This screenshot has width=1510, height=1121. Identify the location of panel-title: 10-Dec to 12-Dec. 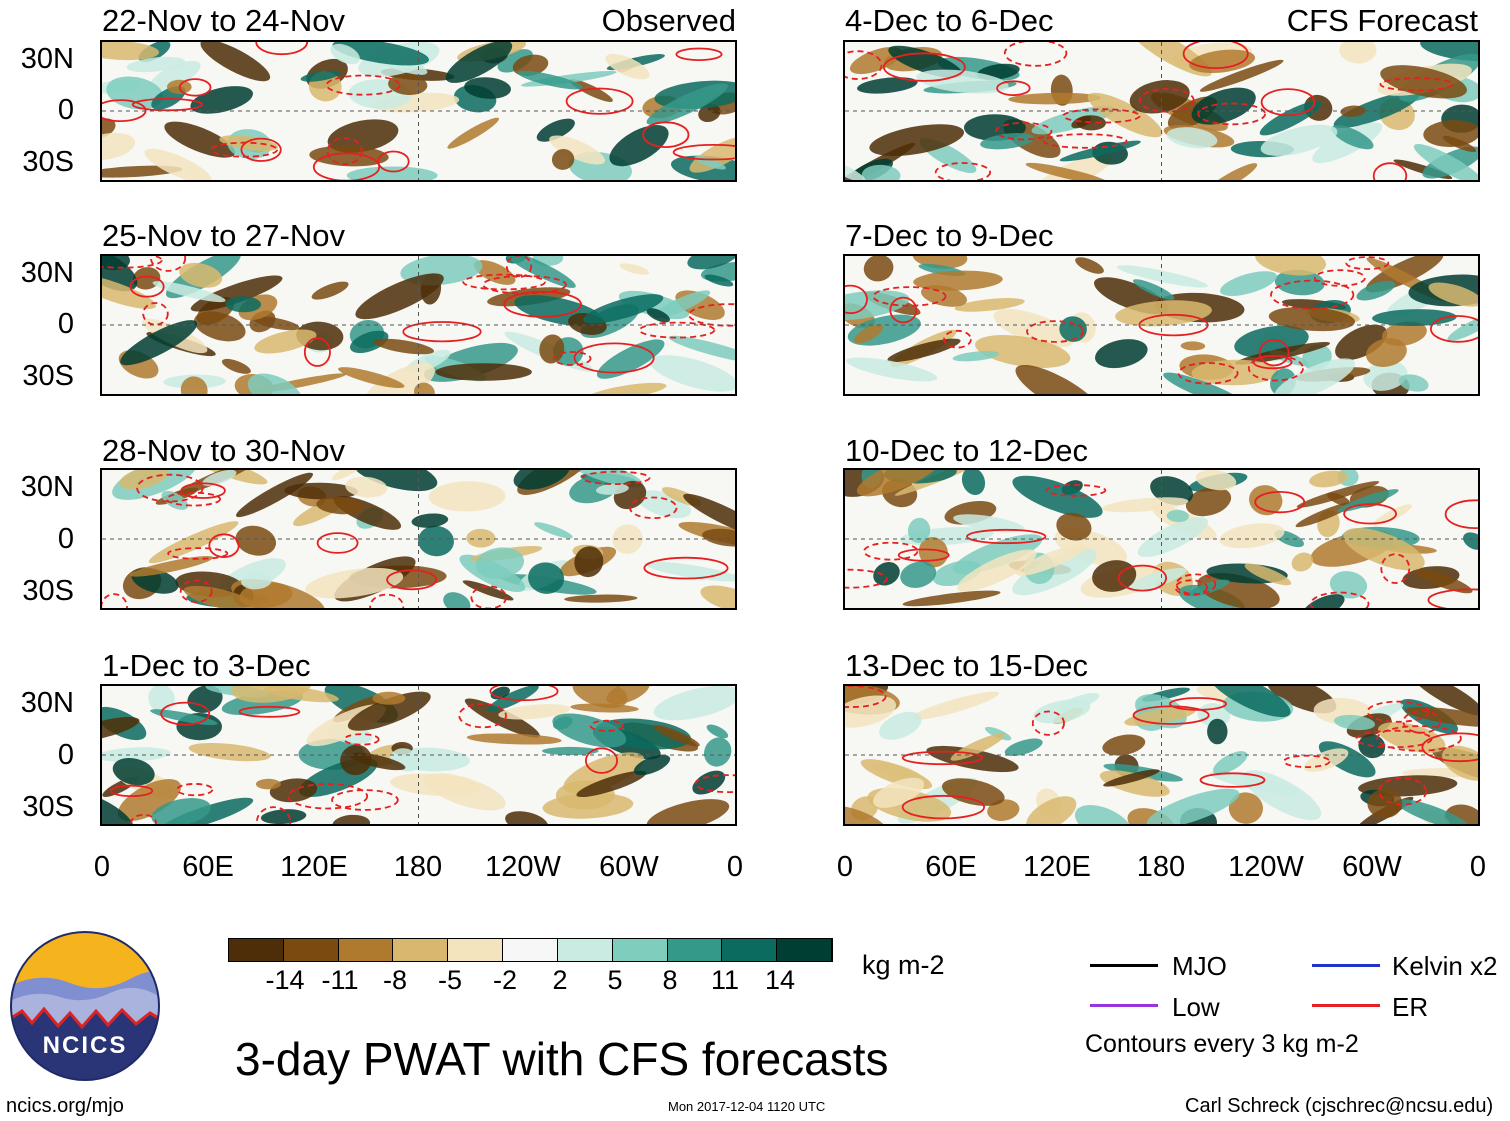
(966, 450).